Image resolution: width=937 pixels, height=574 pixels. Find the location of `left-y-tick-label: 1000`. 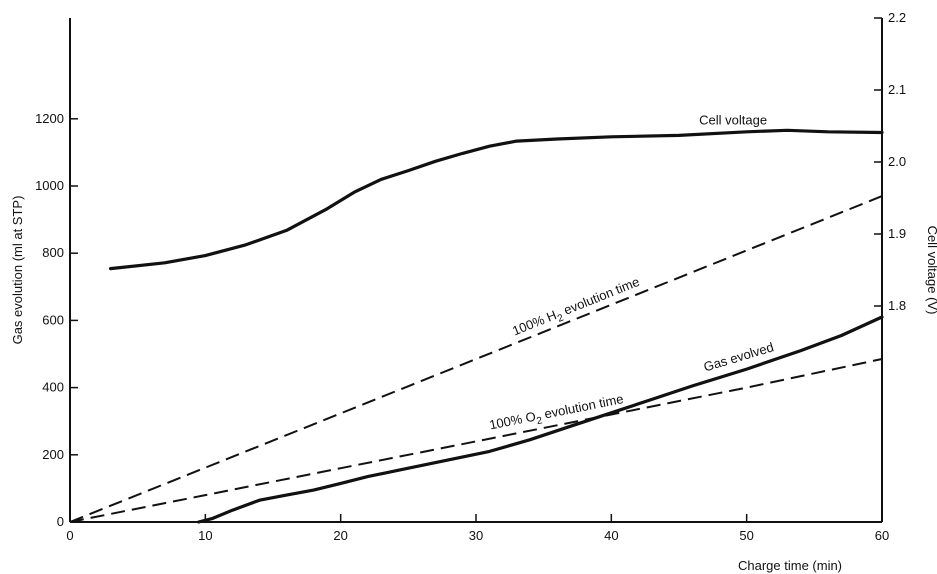

left-y-tick-label: 1000 is located at coordinates (49, 185).